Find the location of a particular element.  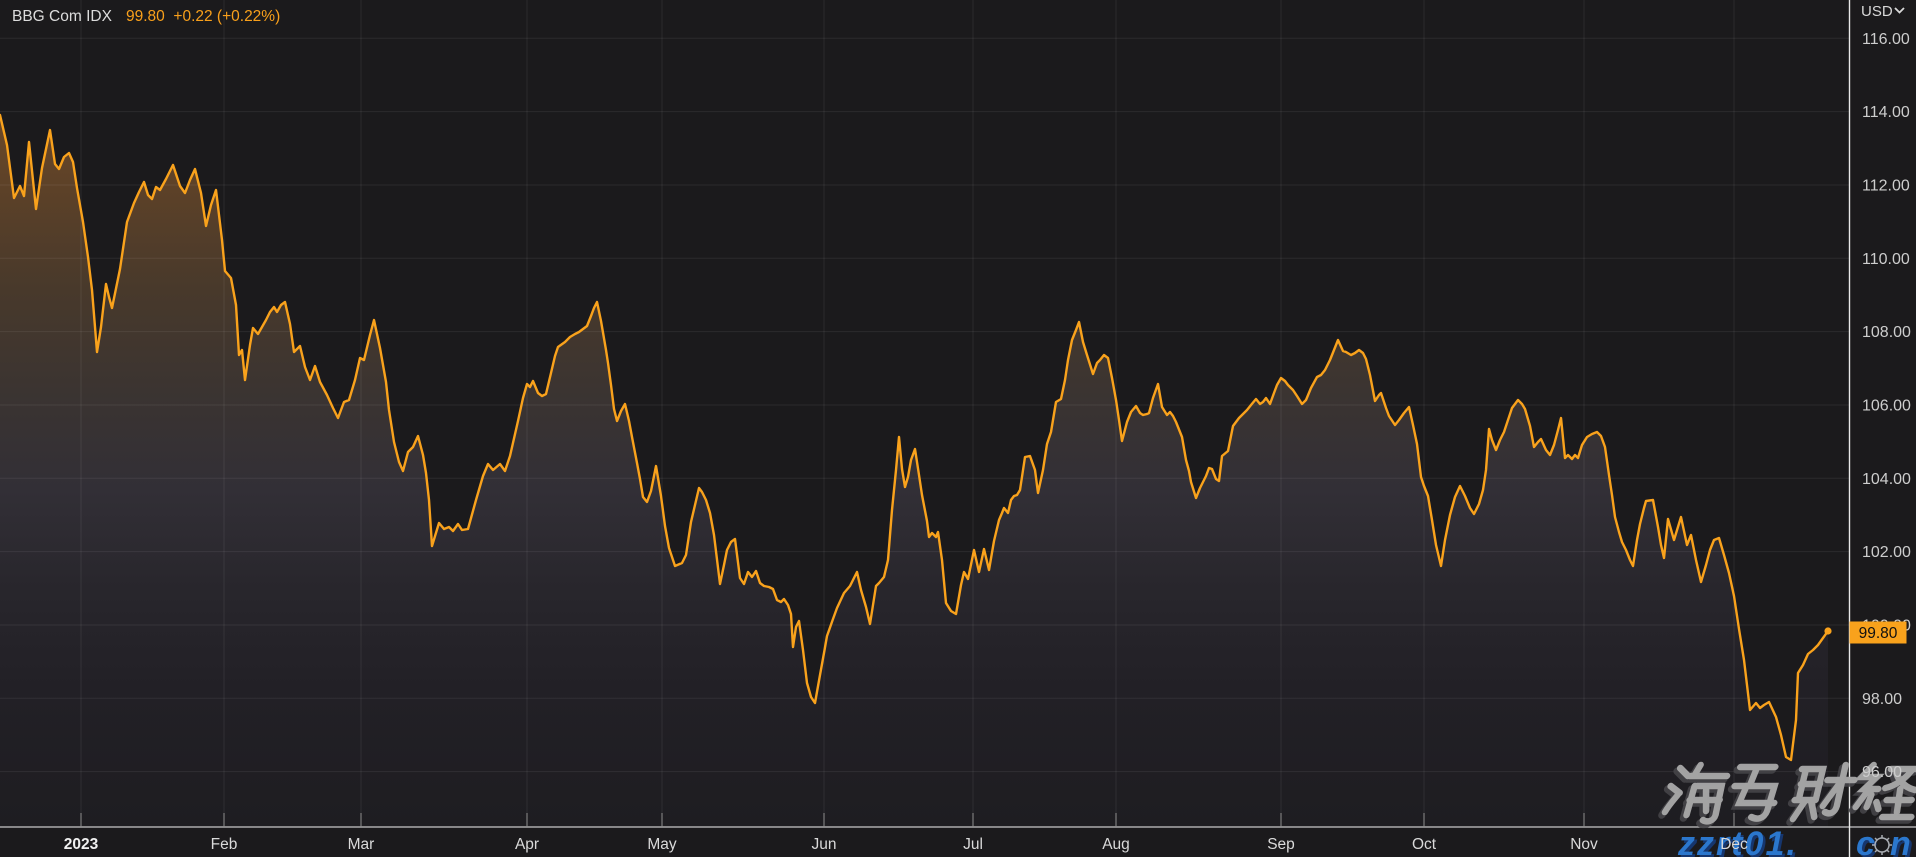

svg-text: 99.80 is located at coordinates (1878, 633).